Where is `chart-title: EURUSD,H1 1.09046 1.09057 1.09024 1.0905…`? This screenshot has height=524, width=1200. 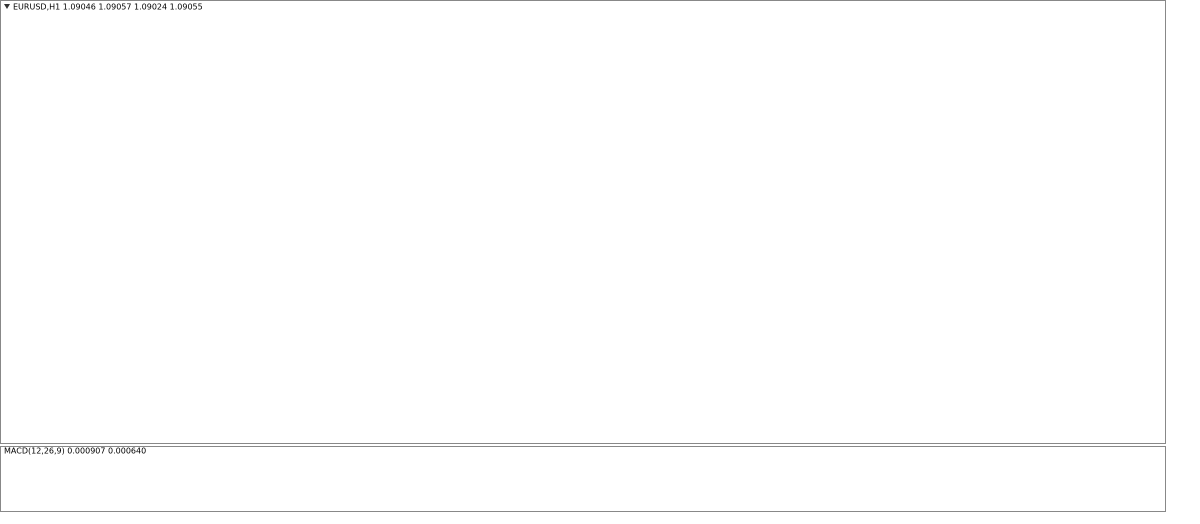 chart-title: EURUSD,H1 1.09046 1.09057 1.09024 1.0905… is located at coordinates (108, 7).